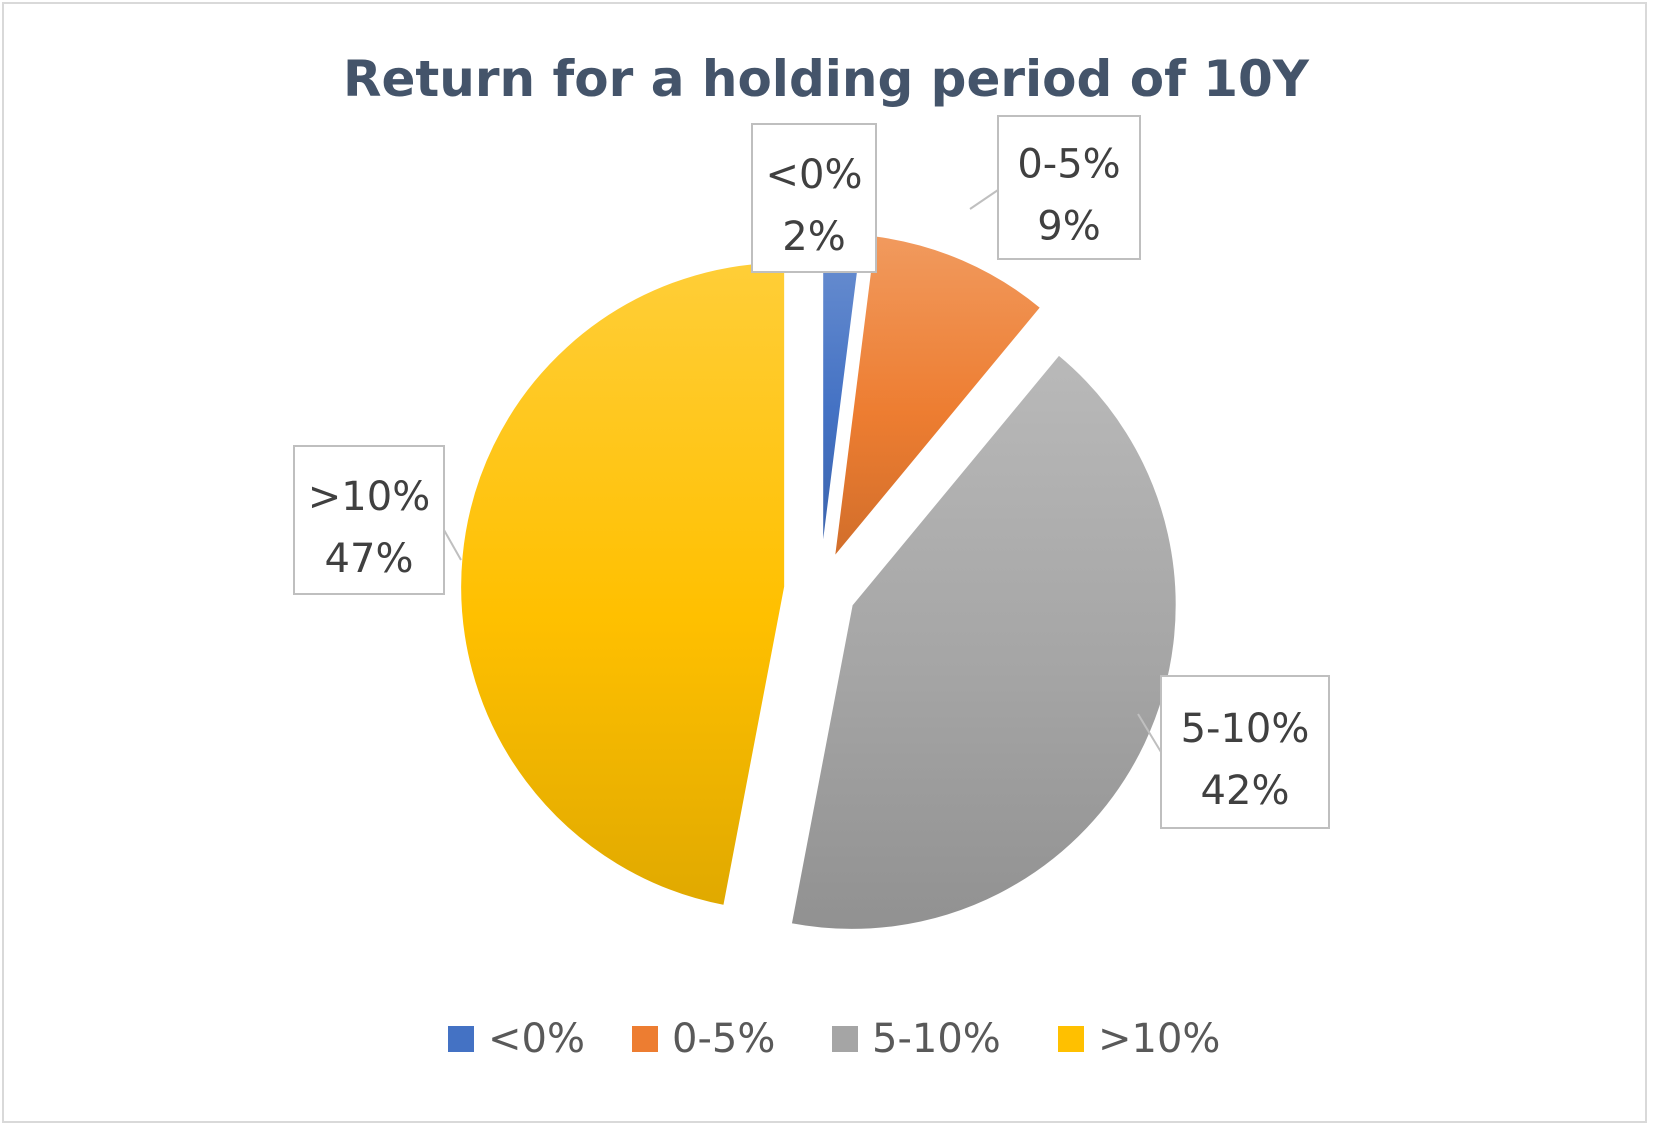  Describe the element at coordinates (536, 1039) in the screenshot. I see `legend-label-0: <0%` at that location.